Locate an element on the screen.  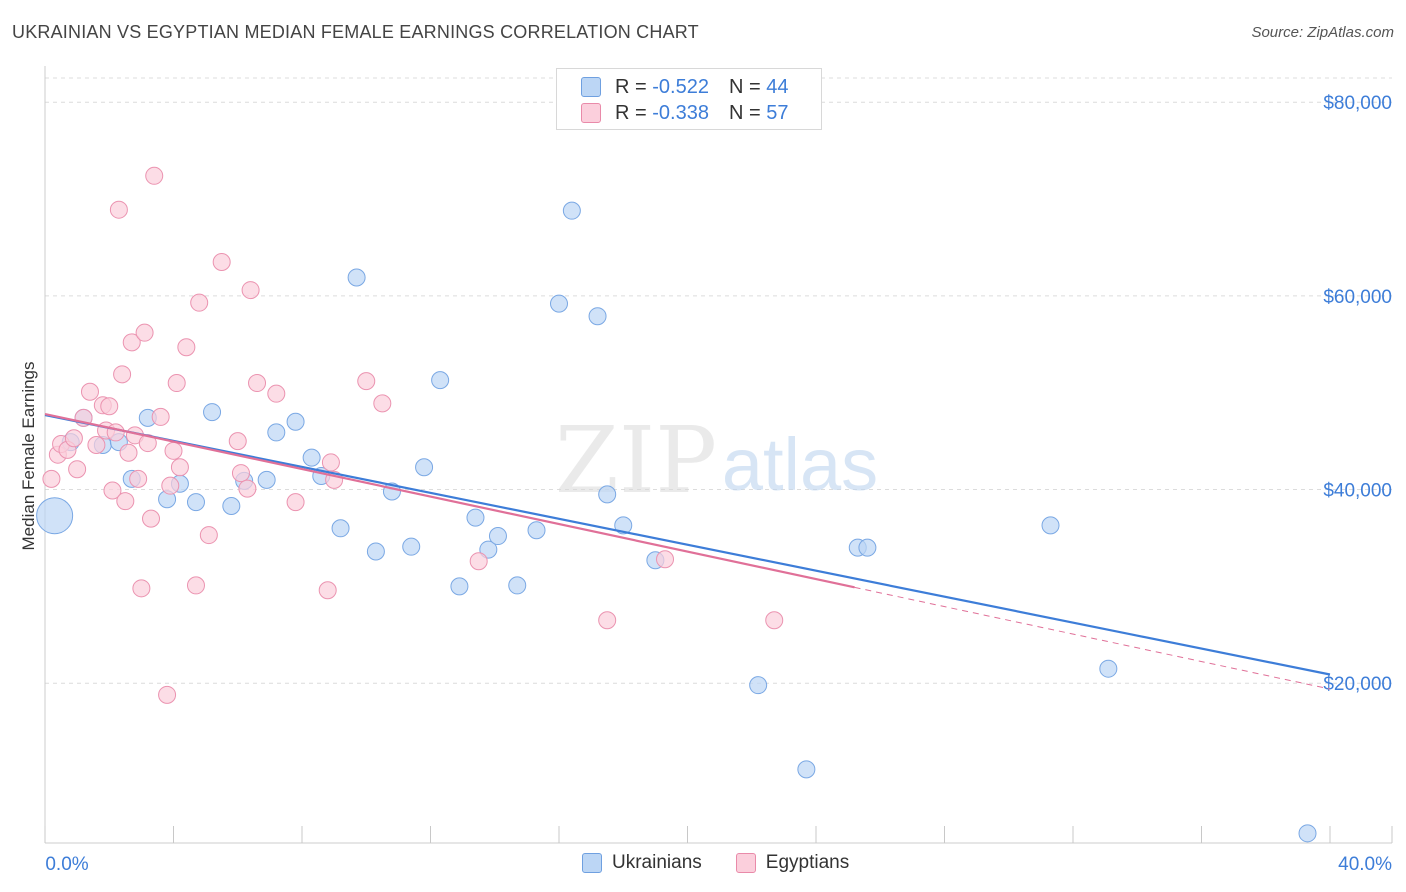
legend-r-value: -0.338 is located at coordinates (680, 112).